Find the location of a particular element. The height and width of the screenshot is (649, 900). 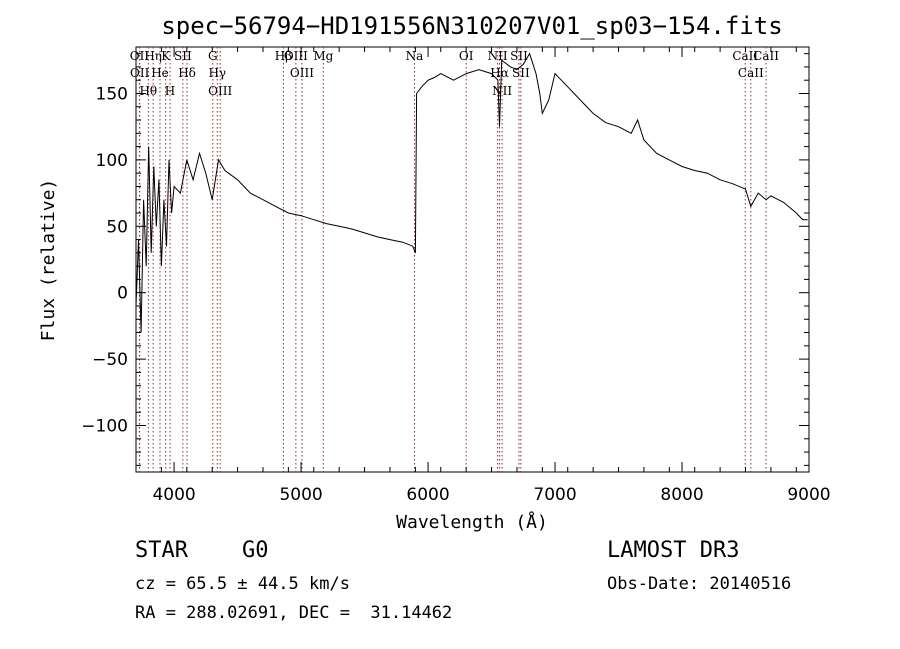

obs-date: Obs-Date: 20140516 is located at coordinates (699, 584).